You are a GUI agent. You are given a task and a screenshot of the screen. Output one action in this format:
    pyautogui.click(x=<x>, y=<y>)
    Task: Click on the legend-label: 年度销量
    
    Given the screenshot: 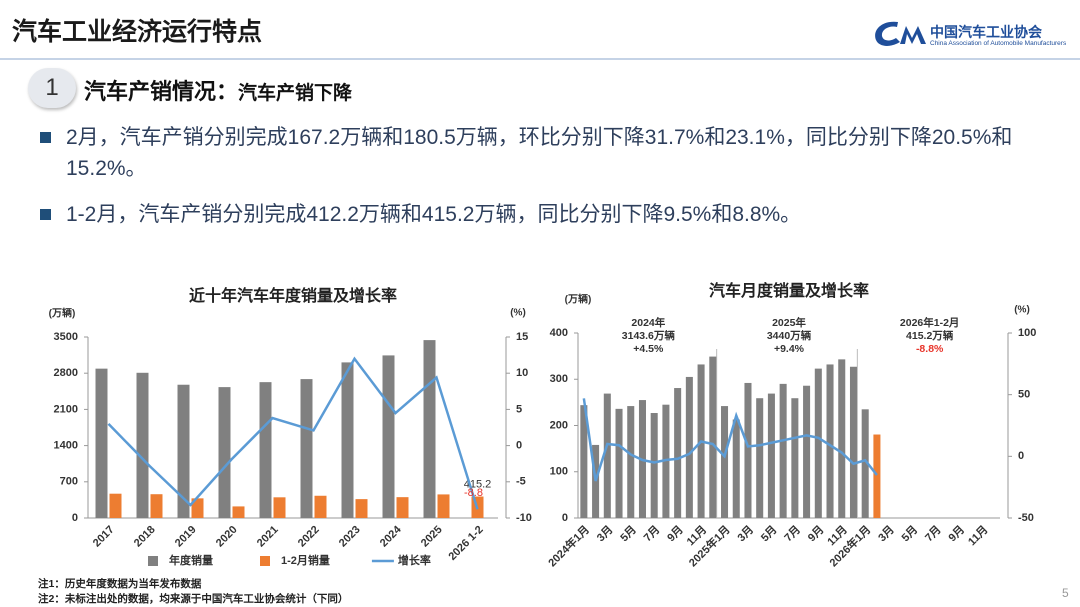 What is the action you would take?
    pyautogui.click(x=191, y=560)
    